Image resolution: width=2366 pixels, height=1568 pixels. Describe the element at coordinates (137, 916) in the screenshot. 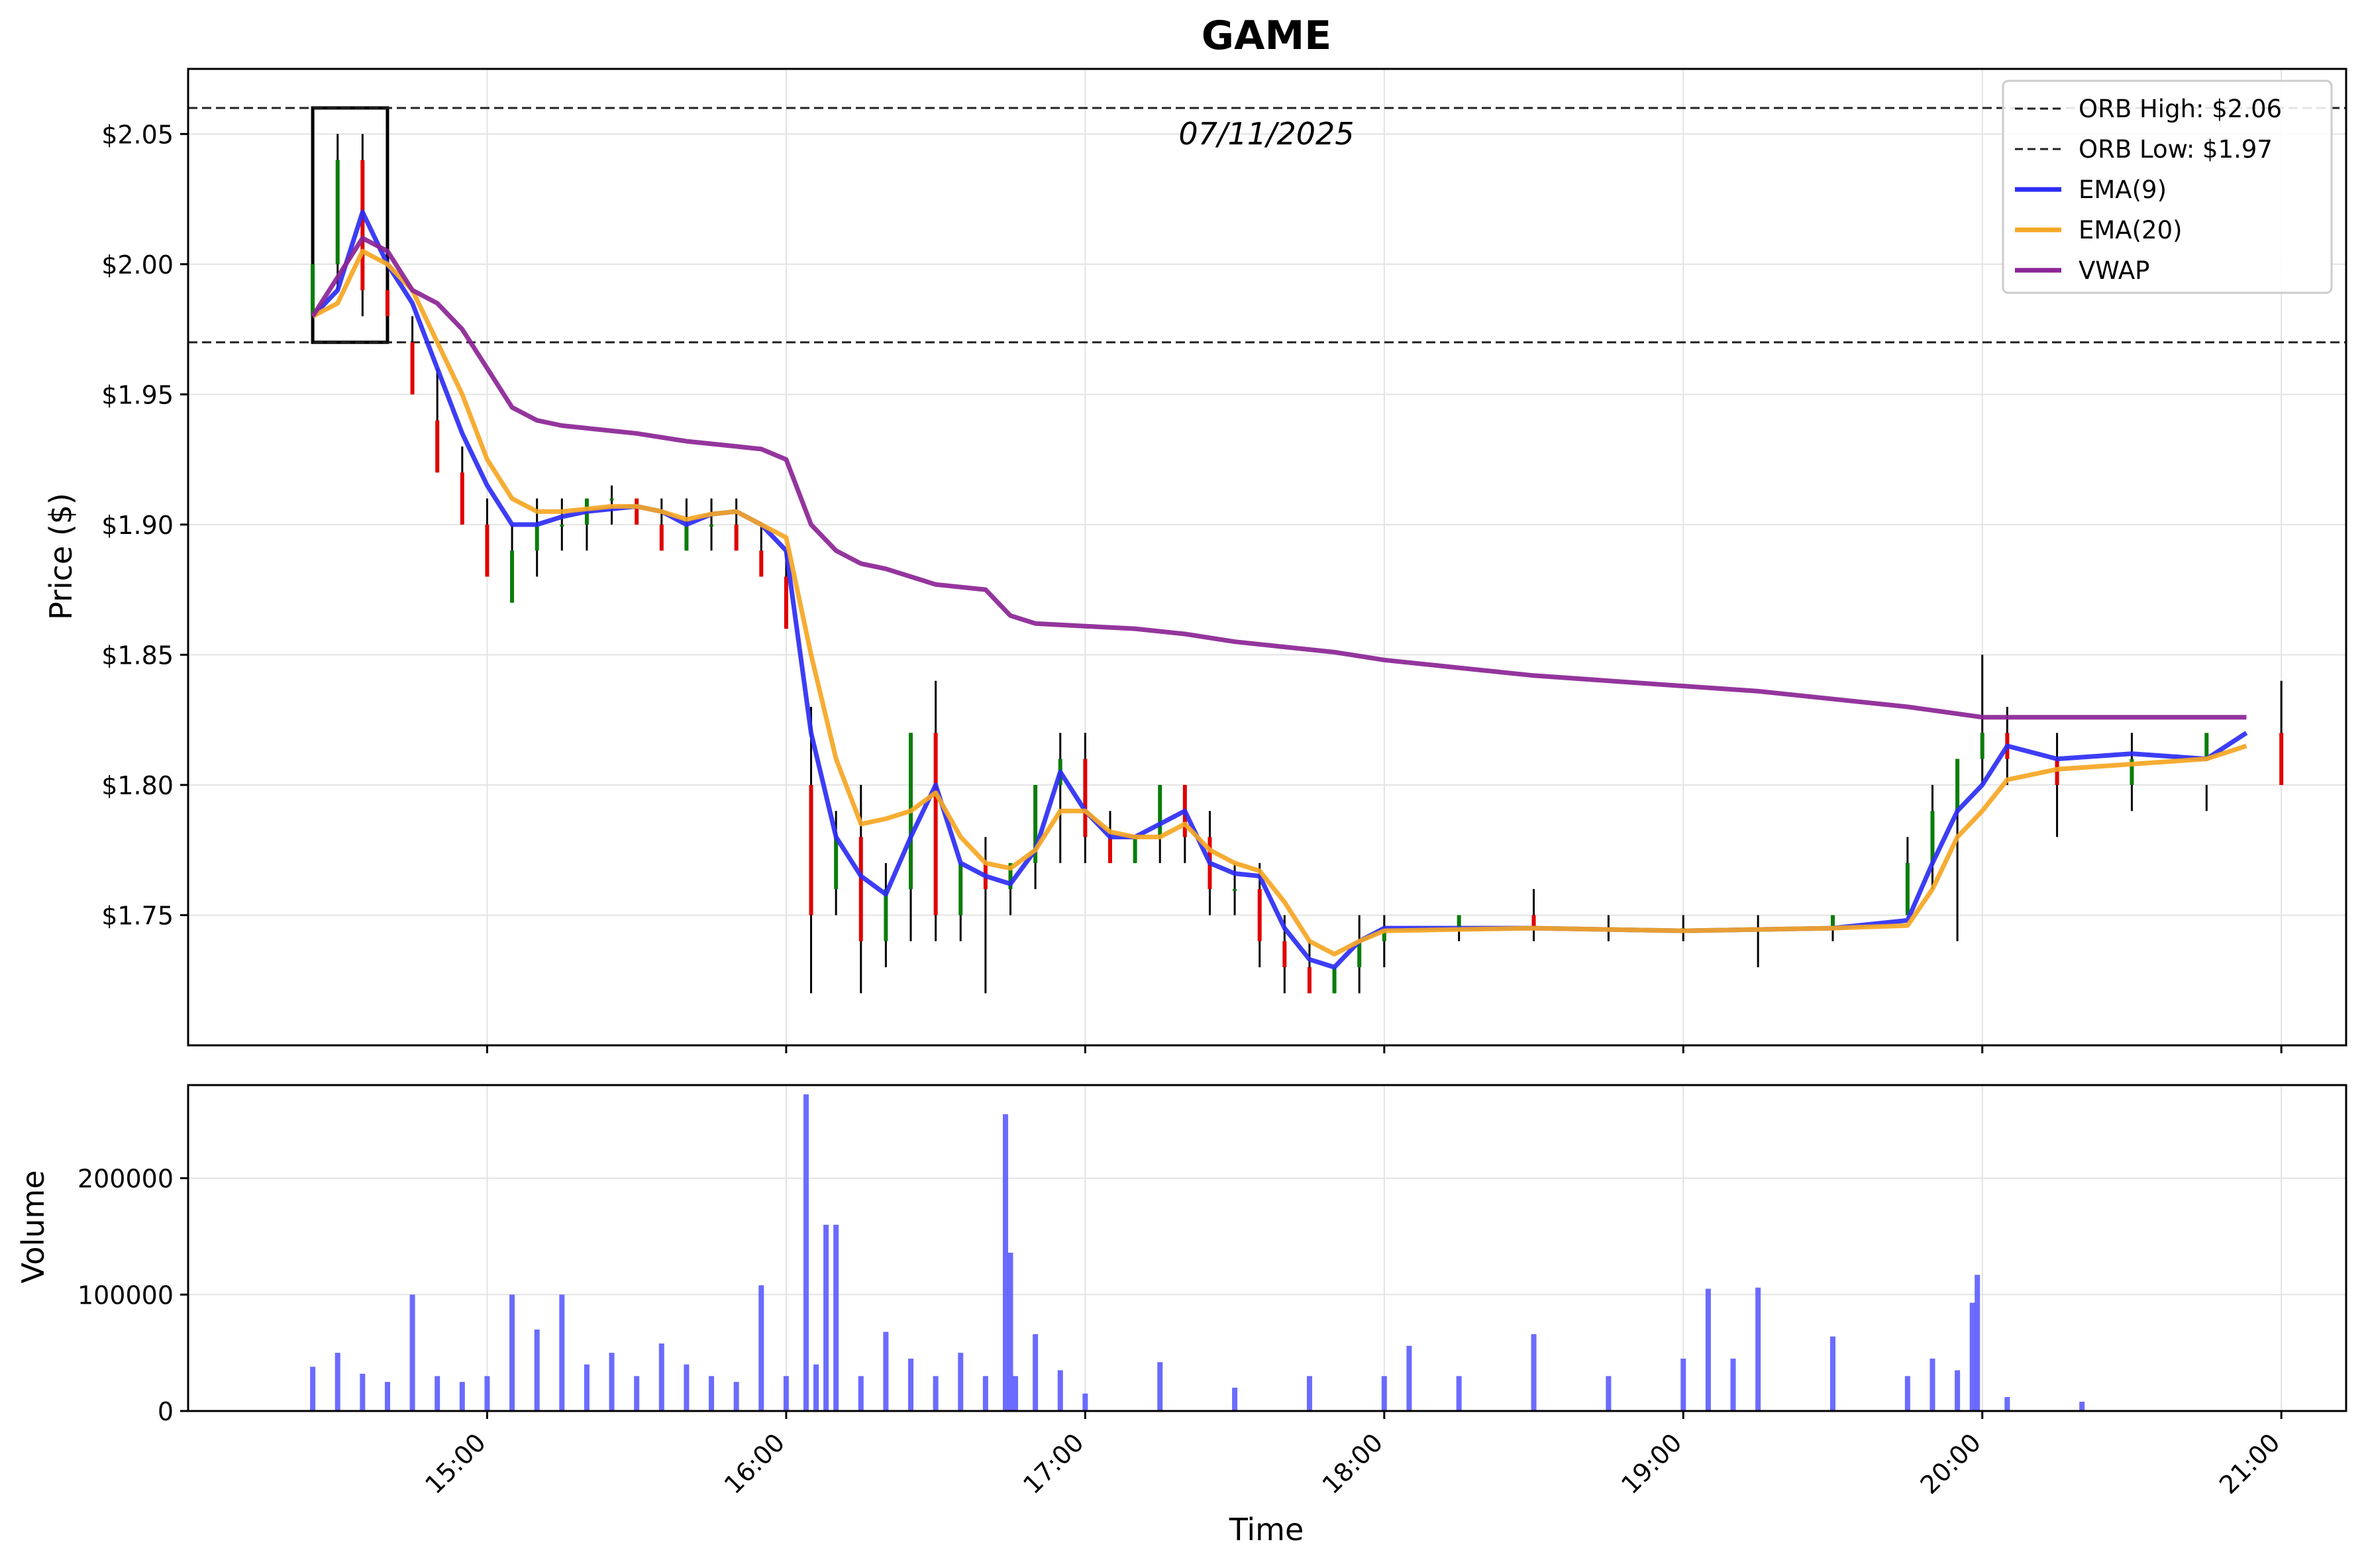

I see `y-tick-label: $1.75` at that location.